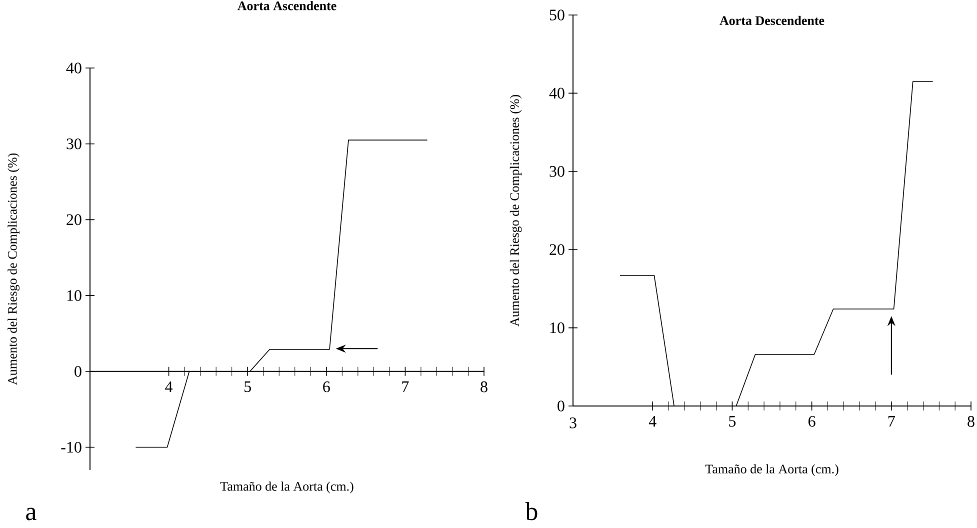 The width and height of the screenshot is (977, 528). What do you see at coordinates (286, 5) in the screenshot?
I see `chart-title: Aorta Ascendente` at bounding box center [286, 5].